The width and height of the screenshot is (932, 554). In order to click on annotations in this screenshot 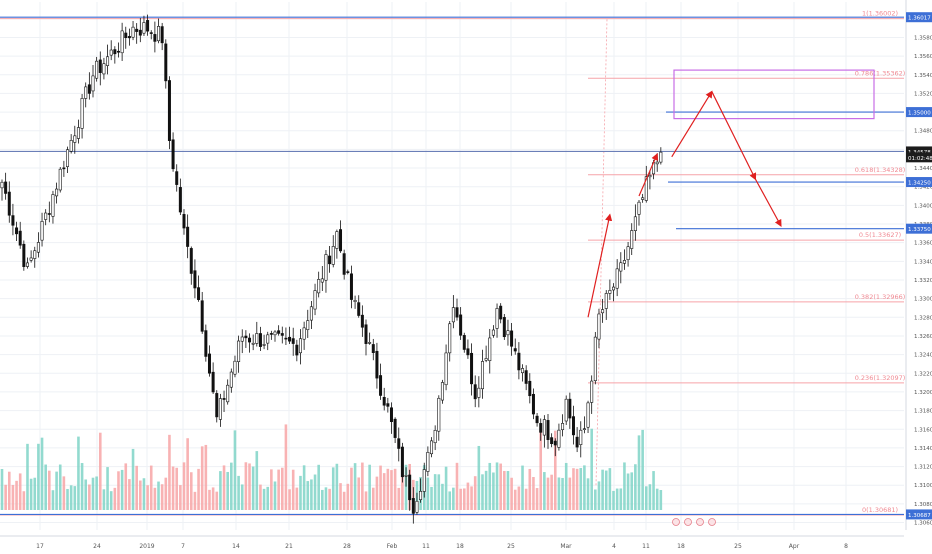, I will do `click(731, 193)`.